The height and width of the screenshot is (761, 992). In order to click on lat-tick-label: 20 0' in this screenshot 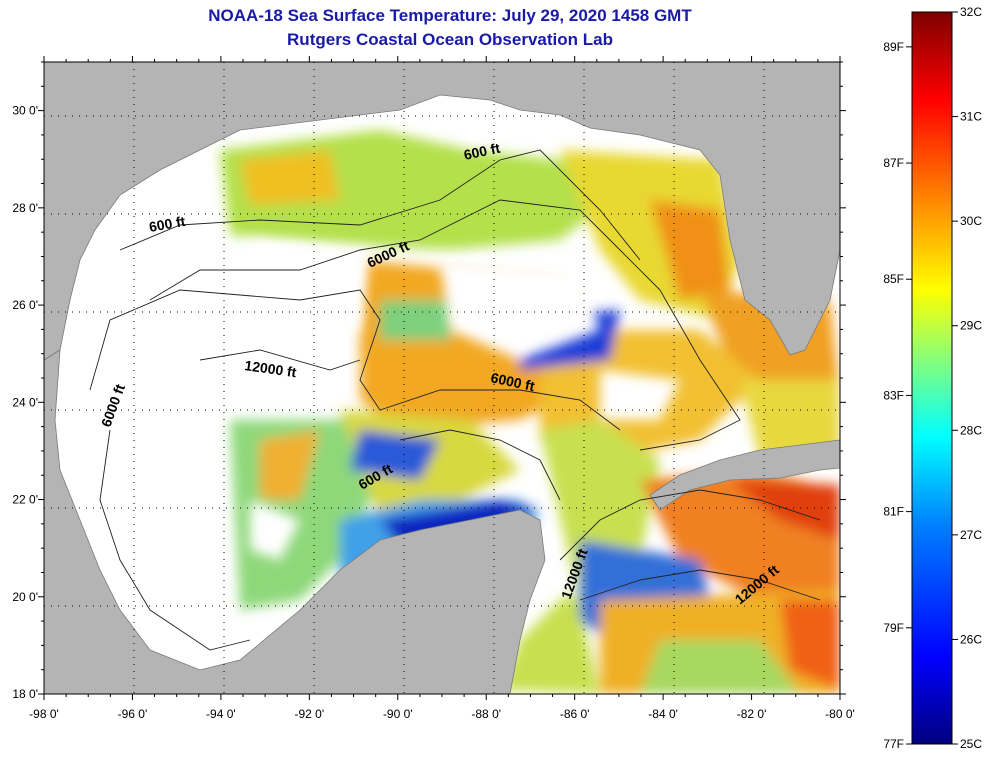, I will do `click(25, 597)`.